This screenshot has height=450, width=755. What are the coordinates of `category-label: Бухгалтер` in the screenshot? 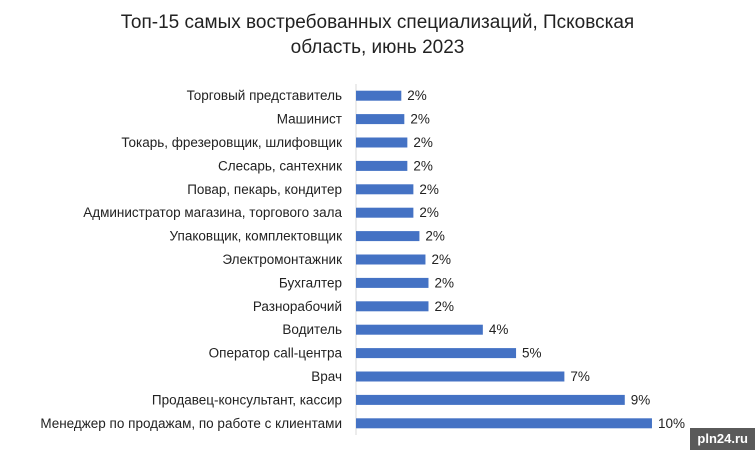 It's located at (310, 282).